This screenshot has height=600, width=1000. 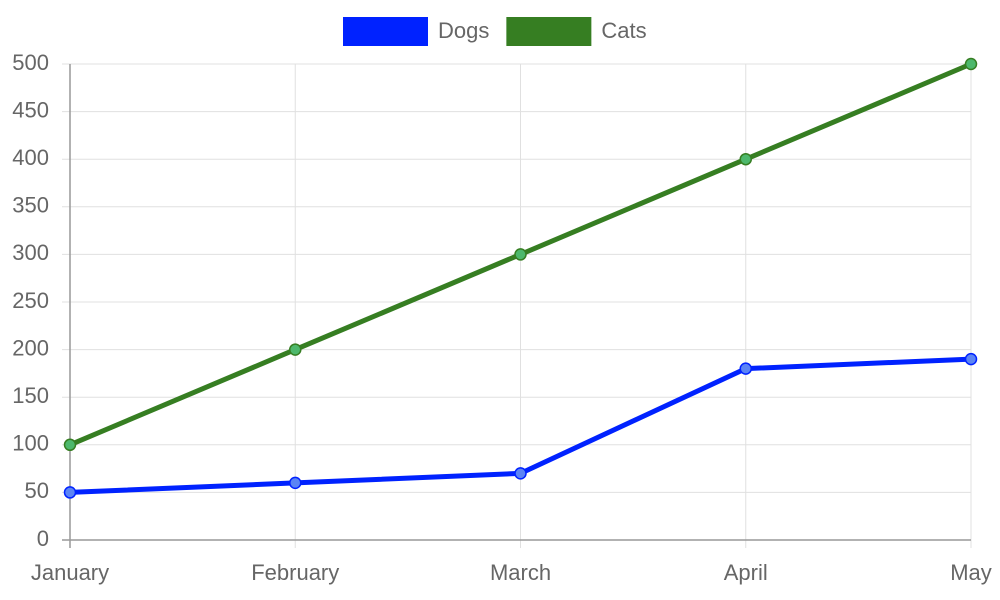 I want to click on x-tick-label: February, so click(x=295, y=572).